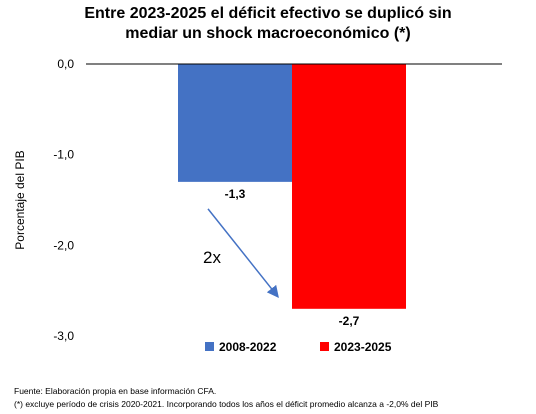  What do you see at coordinates (63, 245) in the screenshot?
I see `y-tick-label-2: -2,0` at bounding box center [63, 245].